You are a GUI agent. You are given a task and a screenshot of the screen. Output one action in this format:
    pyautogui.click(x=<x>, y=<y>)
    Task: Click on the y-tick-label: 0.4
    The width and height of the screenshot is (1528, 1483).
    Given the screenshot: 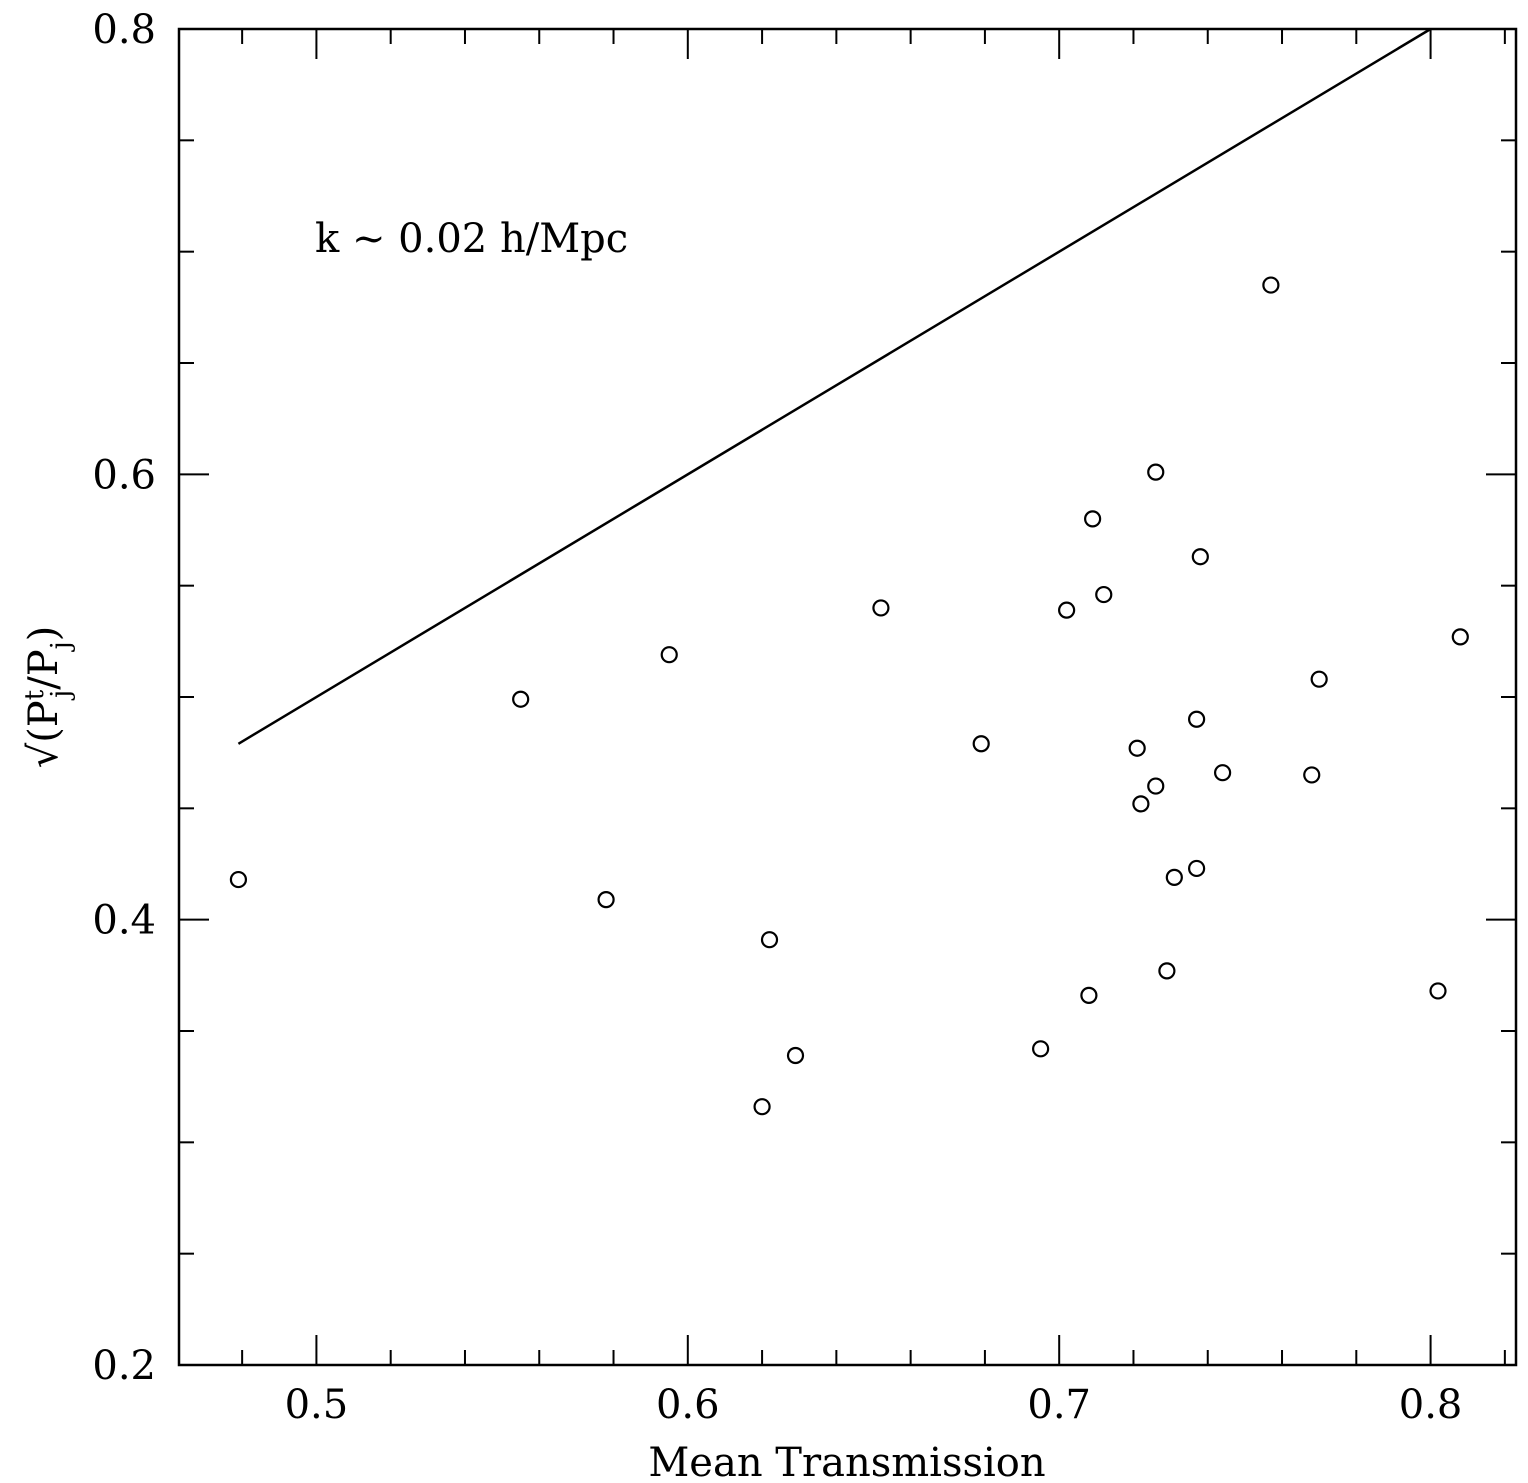 What is the action you would take?
    pyautogui.click(x=124, y=921)
    